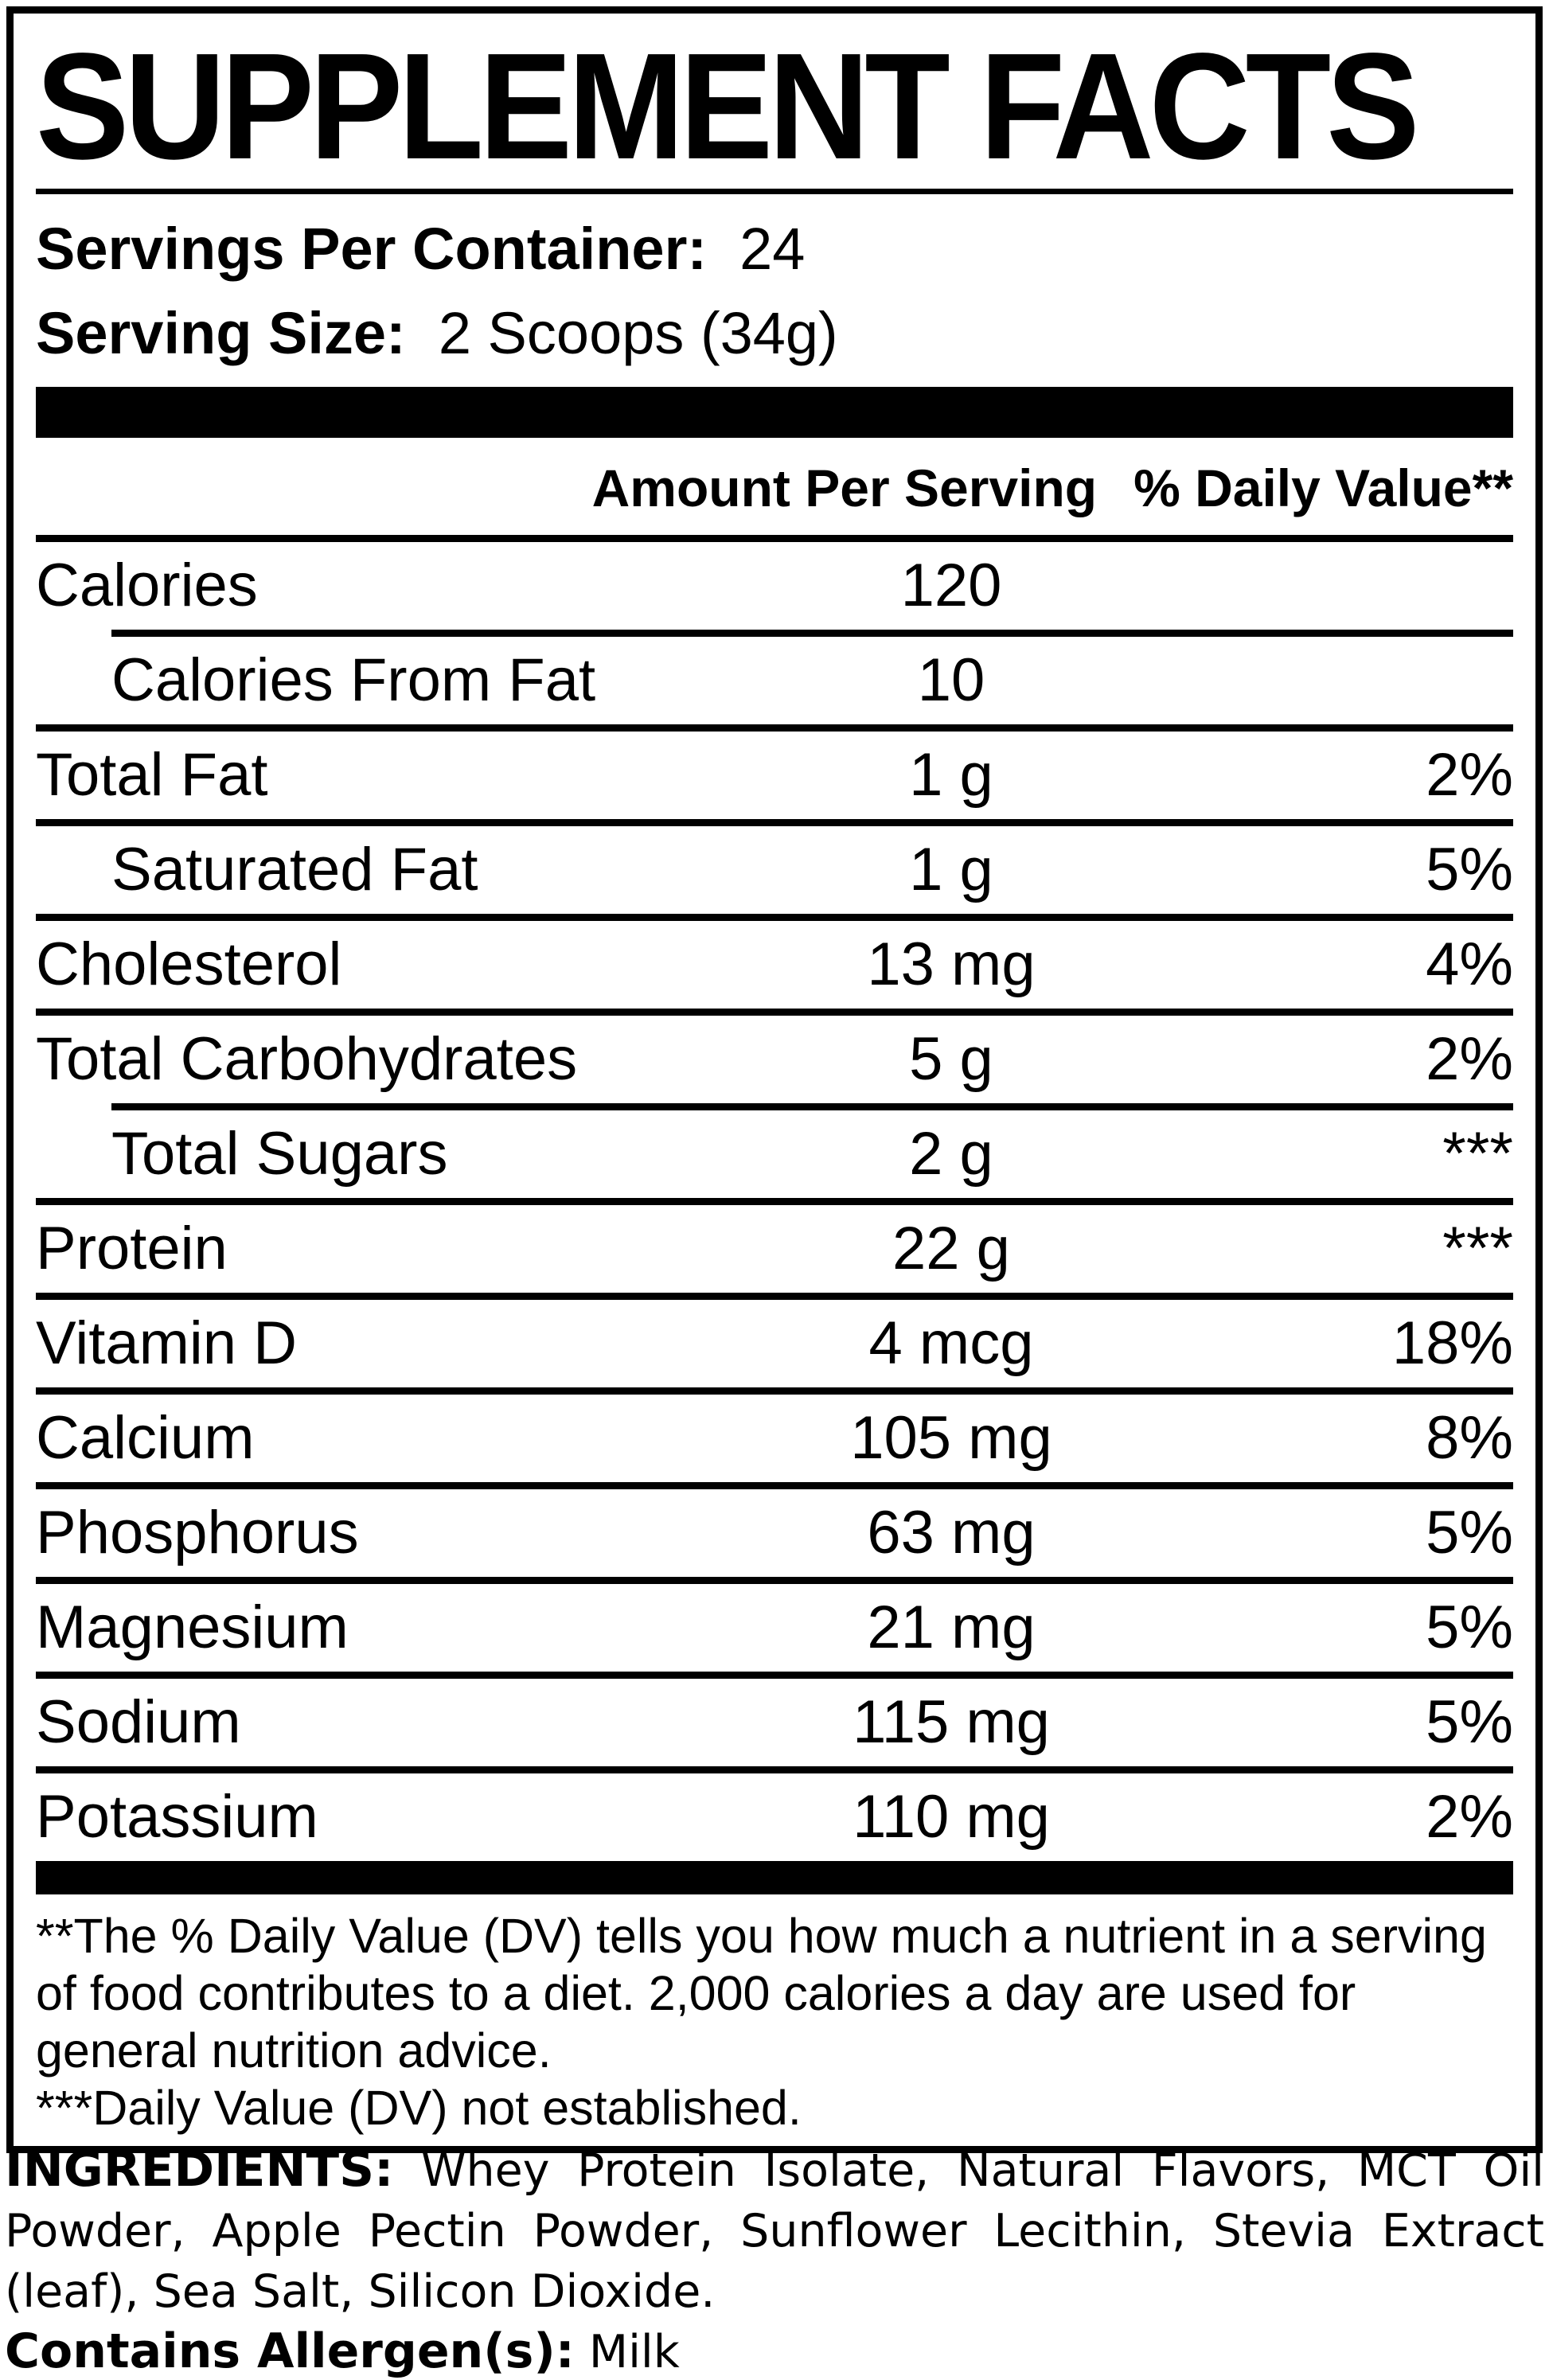 This screenshot has height=2380, width=1549. What do you see at coordinates (774, 680) in the screenshot?
I see `nutrient-row: Calories From Fat 10` at bounding box center [774, 680].